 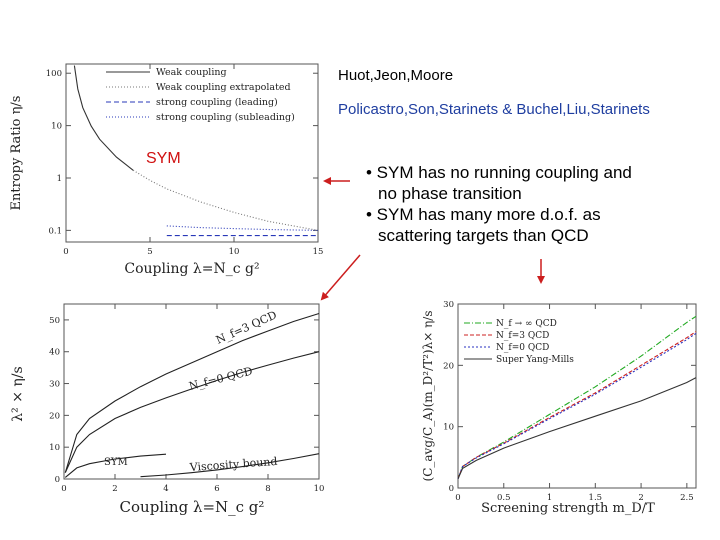 What do you see at coordinates (54, 321) in the screenshot?
I see `y-tick-label: 50` at bounding box center [54, 321].